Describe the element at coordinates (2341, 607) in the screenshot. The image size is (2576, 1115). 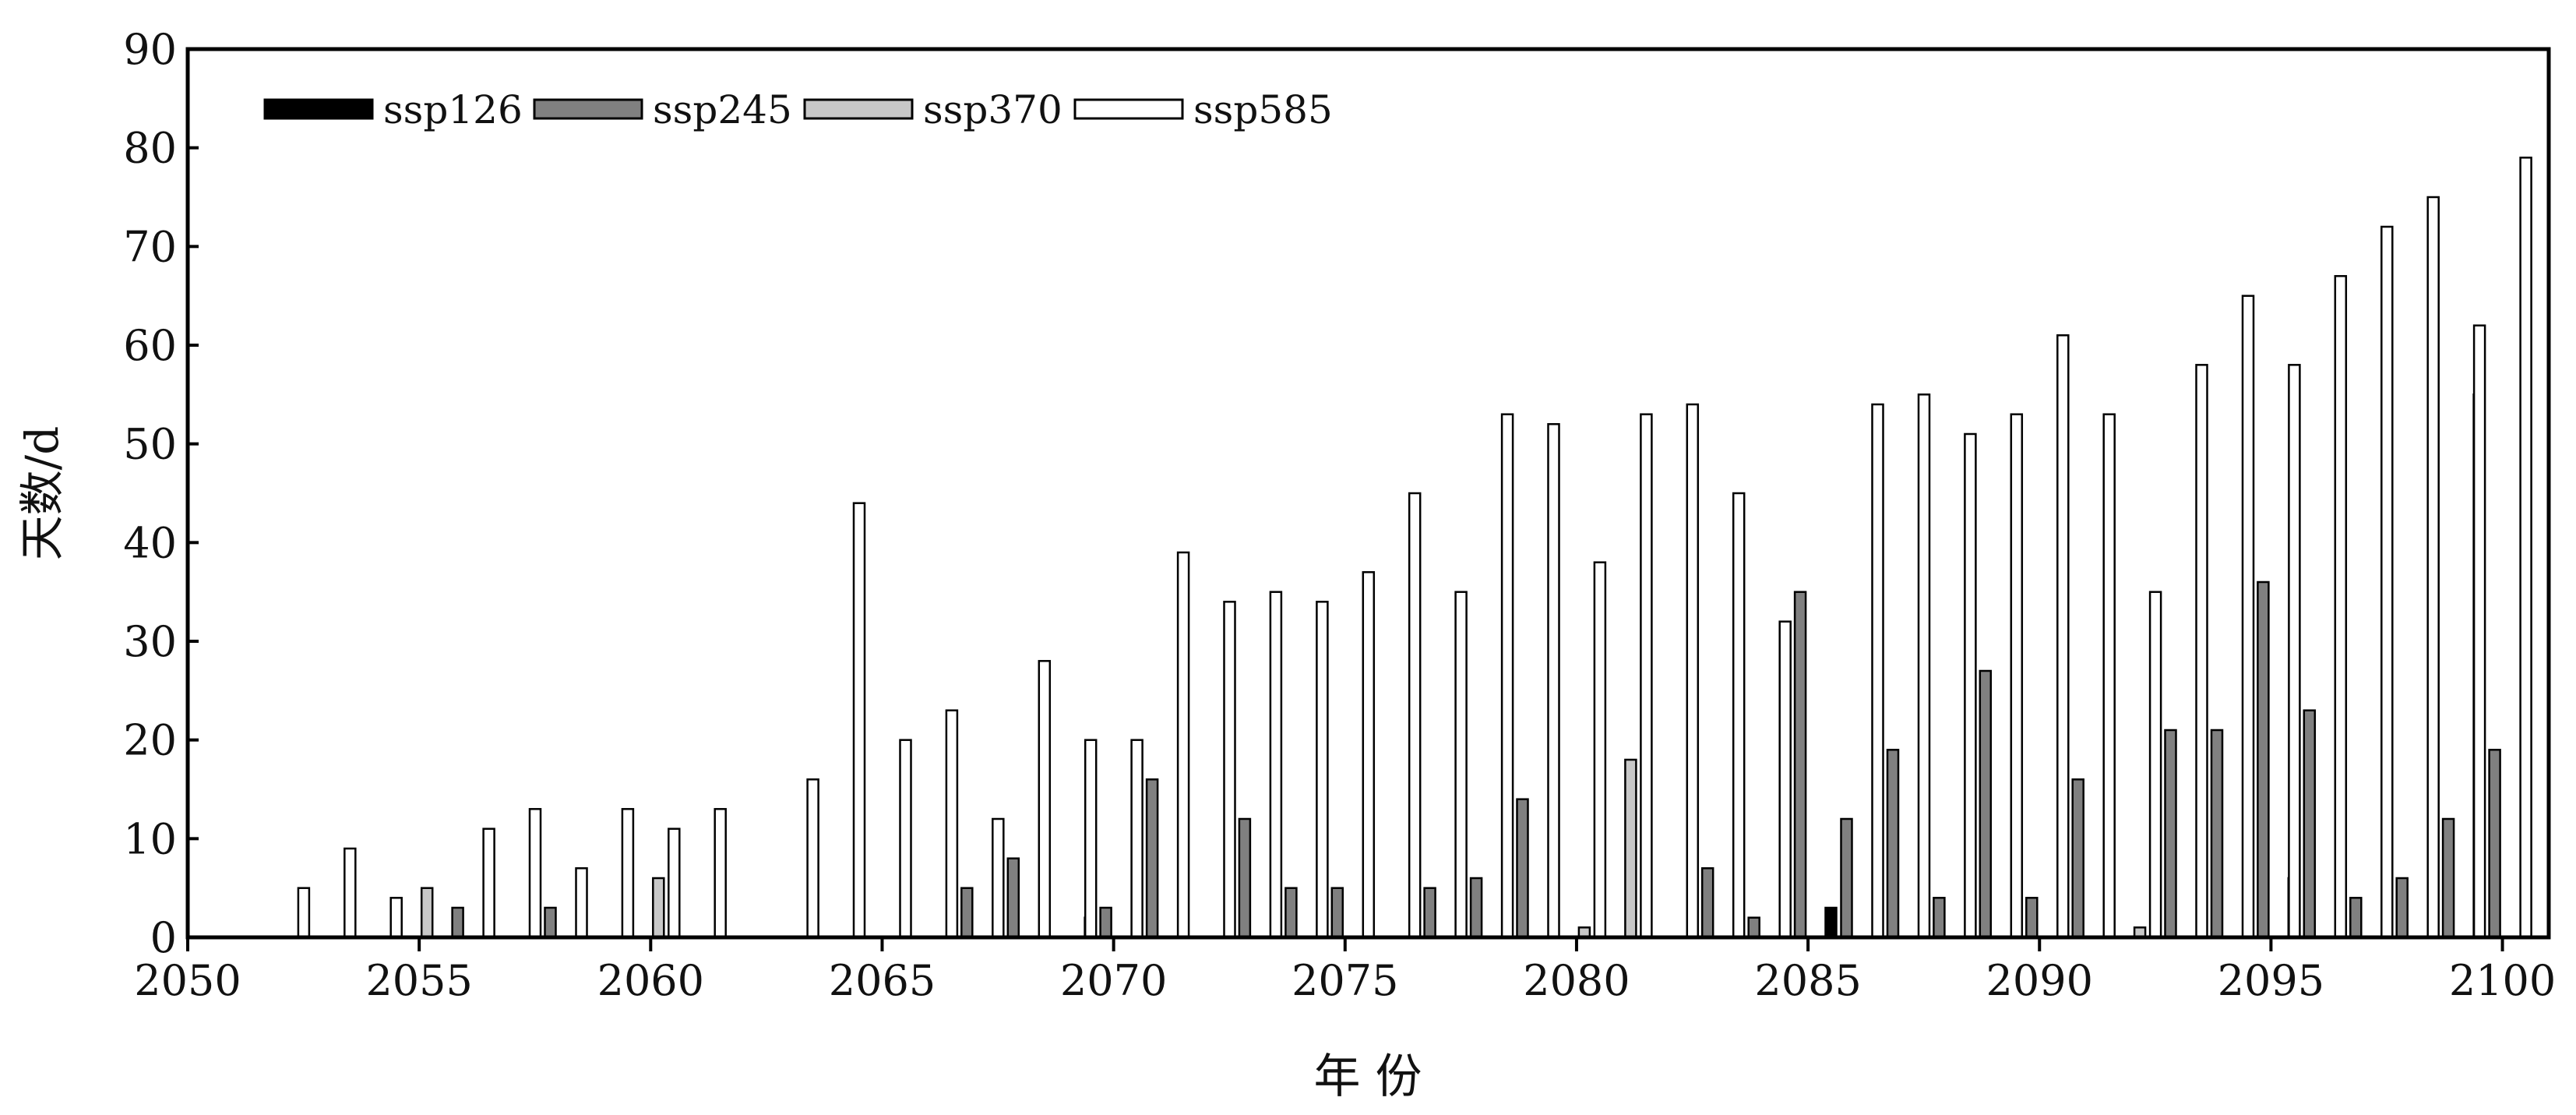
I see `bar-ssp585-2096` at that location.